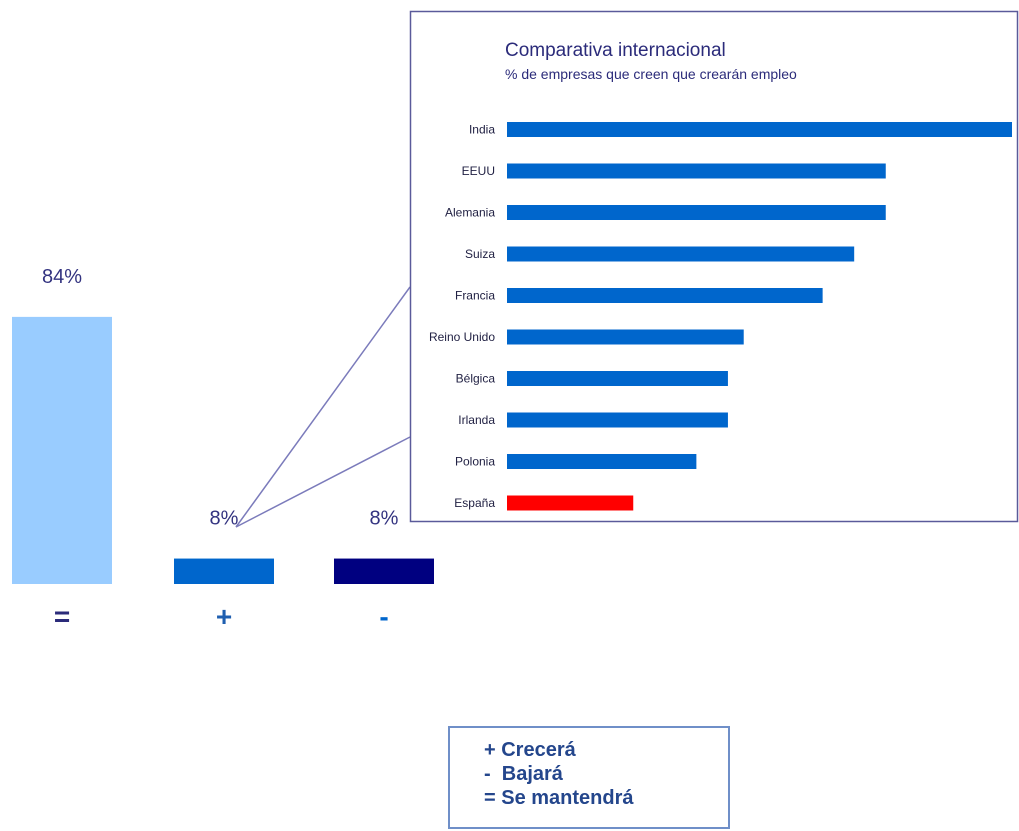  Describe the element at coordinates (615, 50) in the screenshot. I see `inset-title: Comparativa internacional` at that location.